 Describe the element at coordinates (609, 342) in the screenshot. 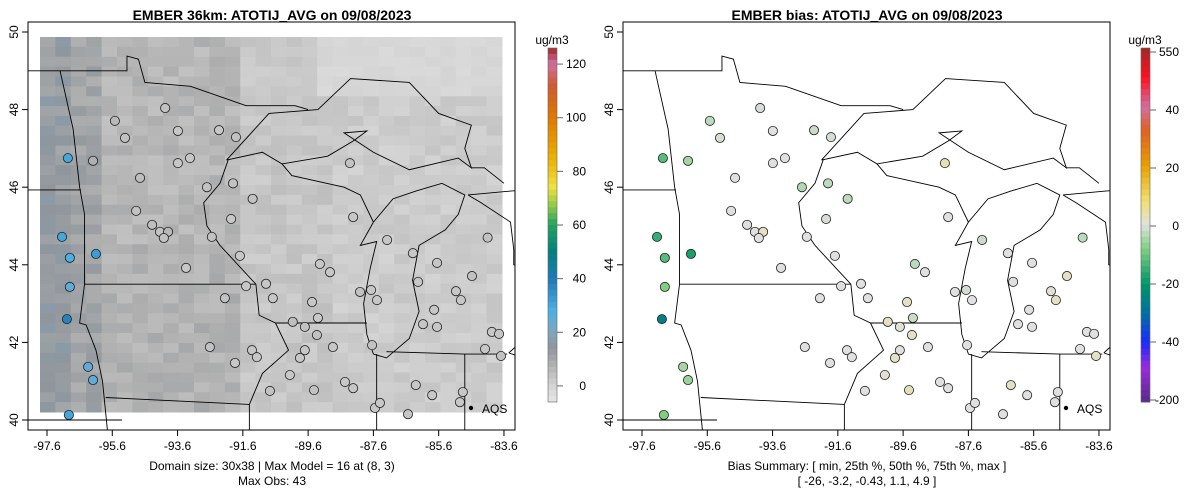

I see `y-tick-label: 42` at that location.